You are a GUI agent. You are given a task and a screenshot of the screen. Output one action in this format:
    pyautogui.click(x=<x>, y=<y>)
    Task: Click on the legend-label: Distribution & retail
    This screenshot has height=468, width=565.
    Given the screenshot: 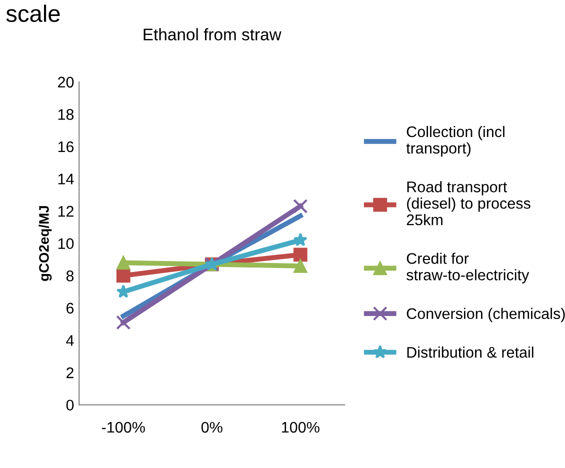 What is the action you would take?
    pyautogui.click(x=470, y=352)
    